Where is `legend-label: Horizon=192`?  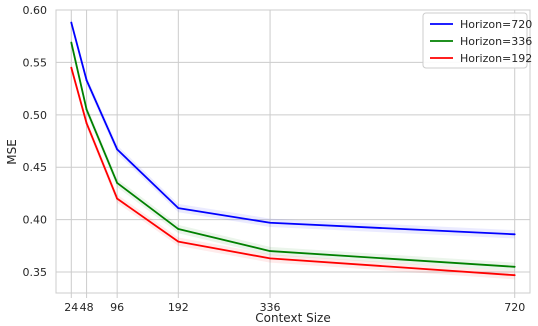 legend-label: Horizon=192 is located at coordinates (496, 58).